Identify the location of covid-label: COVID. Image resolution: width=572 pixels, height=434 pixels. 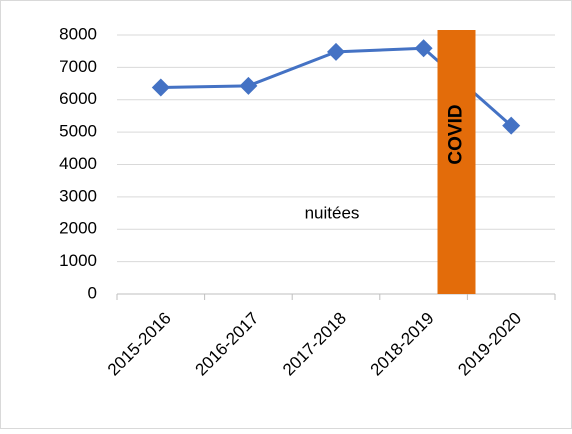
(456, 134).